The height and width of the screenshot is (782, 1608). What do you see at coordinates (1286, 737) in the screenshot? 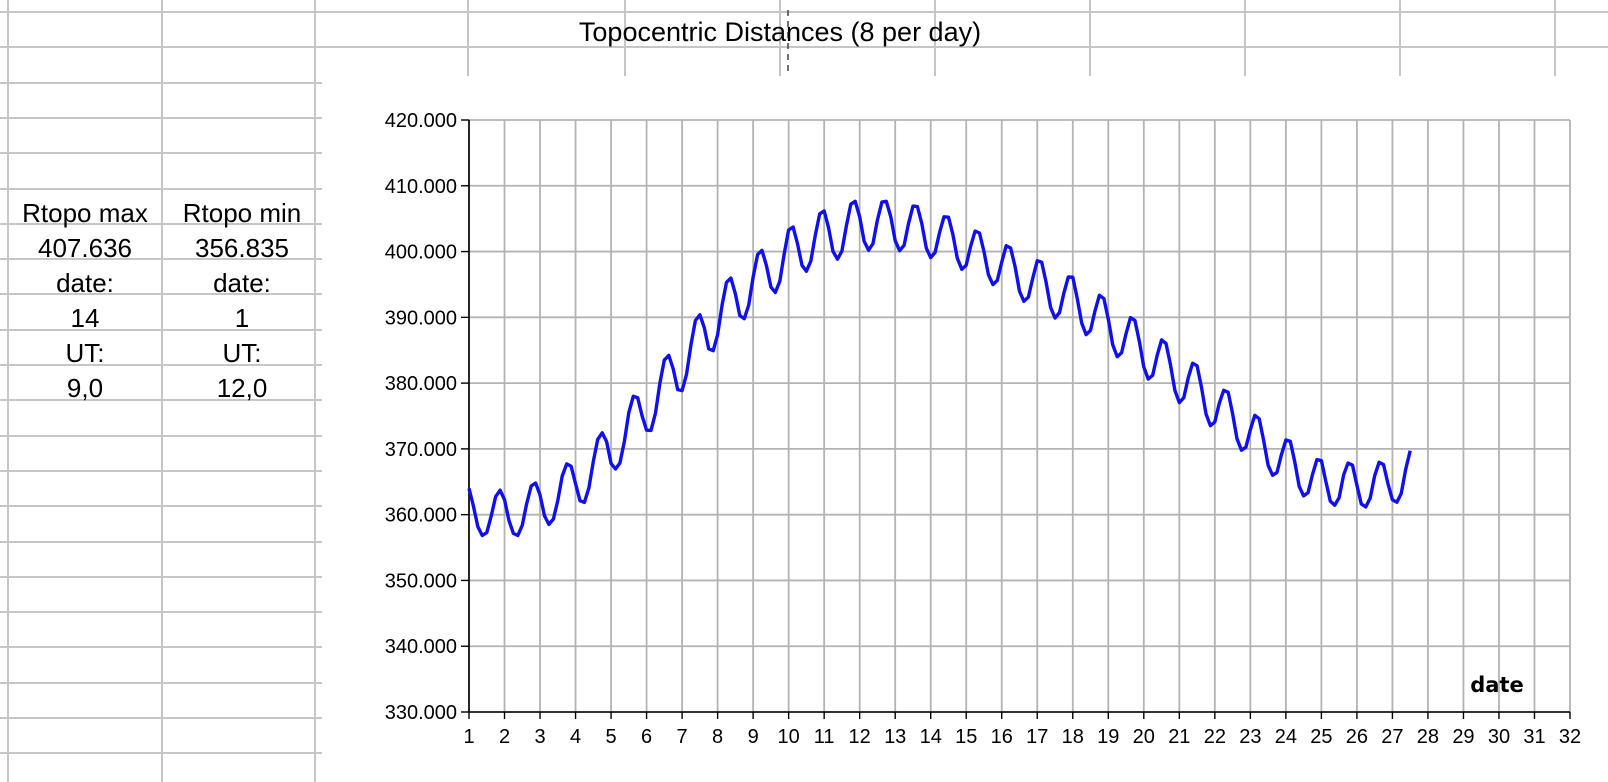
I see `x-tick-label-24: 24` at bounding box center [1286, 737].